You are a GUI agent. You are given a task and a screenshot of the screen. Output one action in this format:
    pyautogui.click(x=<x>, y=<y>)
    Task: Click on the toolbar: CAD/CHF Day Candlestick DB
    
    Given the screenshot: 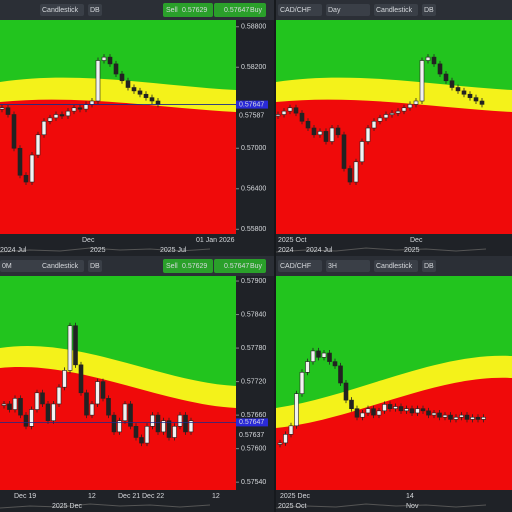 What is the action you would take?
    pyautogui.click(x=394, y=10)
    